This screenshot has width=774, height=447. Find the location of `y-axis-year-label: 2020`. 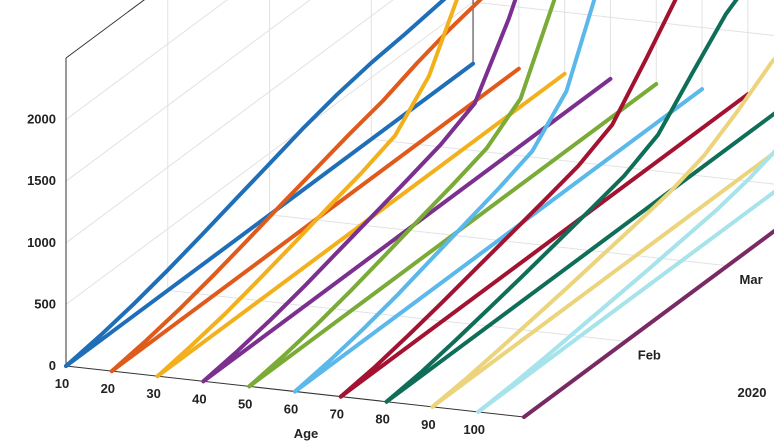

y-axis-year-label: 2020 is located at coordinates (752, 392).